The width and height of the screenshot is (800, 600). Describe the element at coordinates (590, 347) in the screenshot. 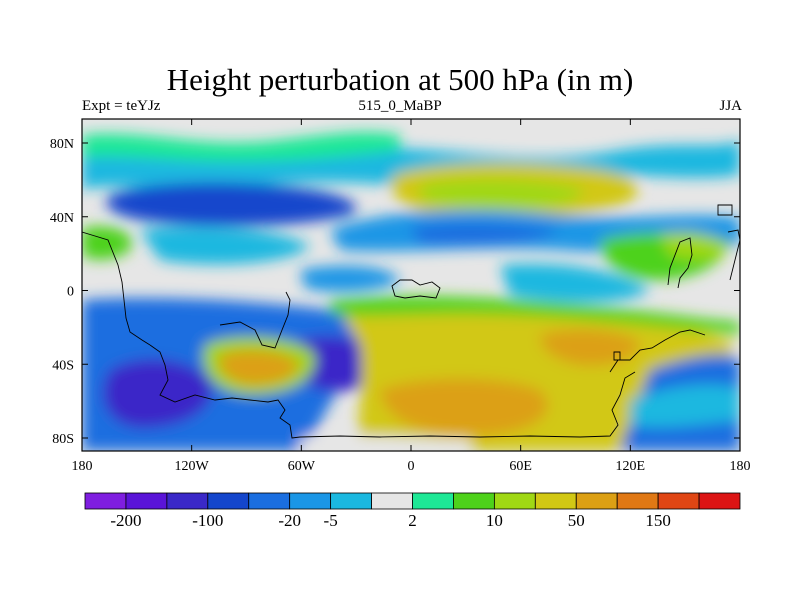

I see `indian-ocean-high` at that location.